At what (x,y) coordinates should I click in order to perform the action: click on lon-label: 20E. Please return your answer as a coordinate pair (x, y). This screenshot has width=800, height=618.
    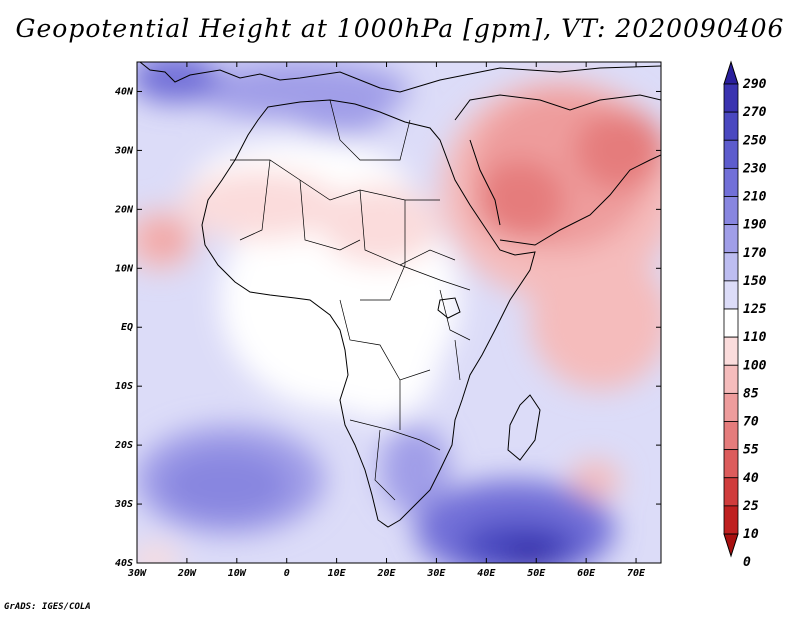
    Looking at the image, I should click on (386, 573).